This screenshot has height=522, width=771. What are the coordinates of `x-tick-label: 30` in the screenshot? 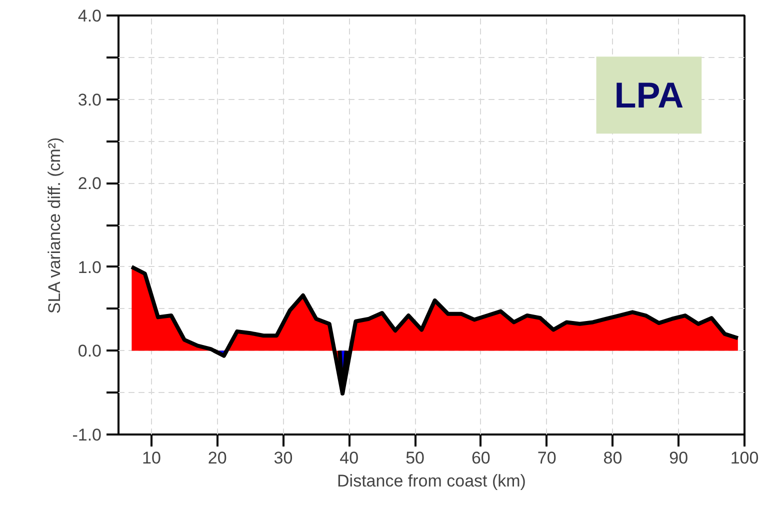 It's located at (283, 458).